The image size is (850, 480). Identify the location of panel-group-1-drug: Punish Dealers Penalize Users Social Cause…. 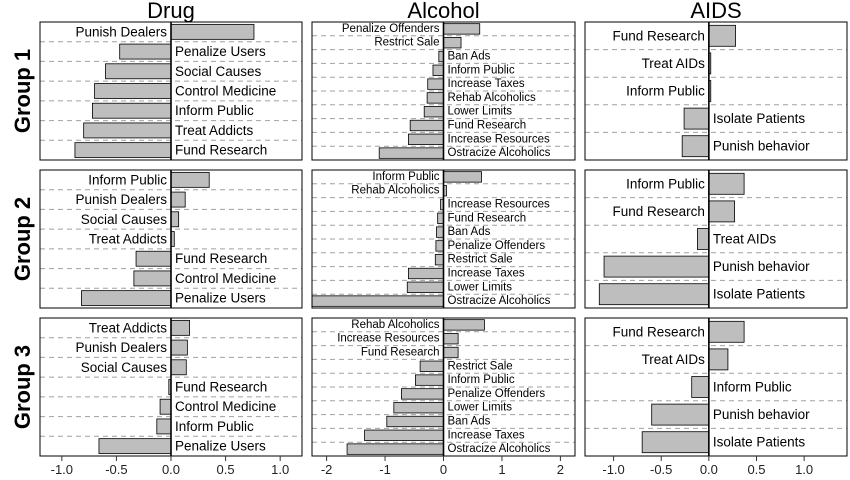
(171, 91).